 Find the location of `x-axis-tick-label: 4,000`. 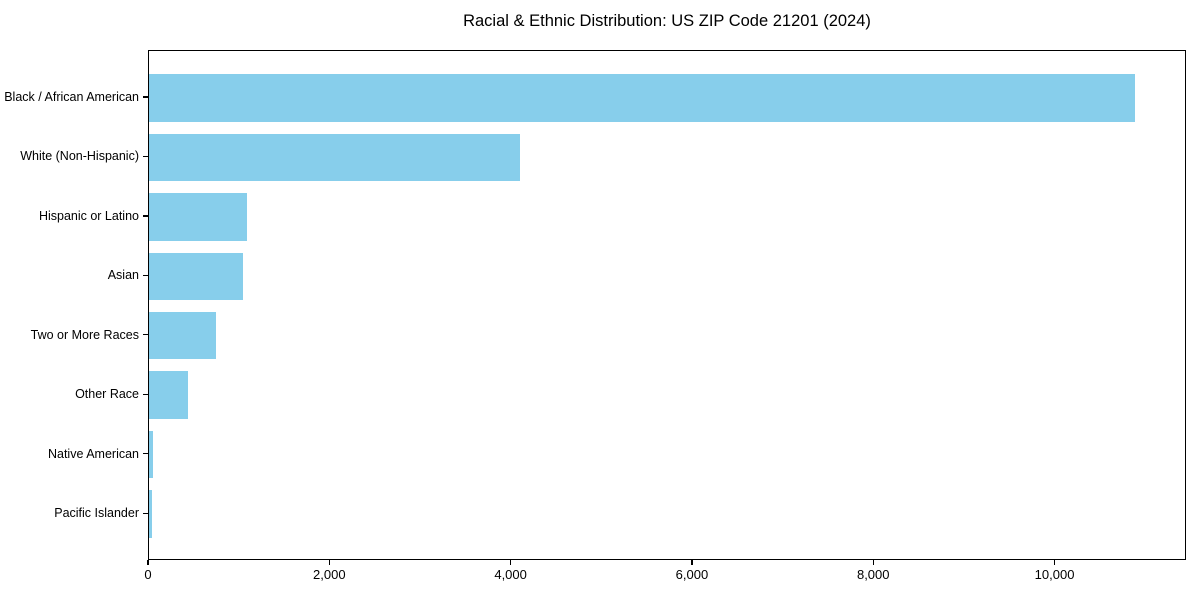

x-axis-tick-label: 4,000 is located at coordinates (510, 574).